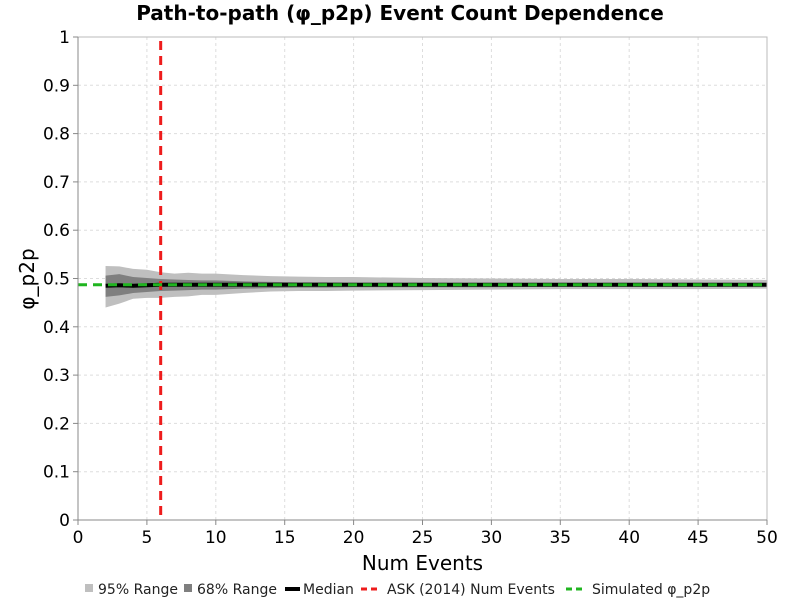 The height and width of the screenshot is (600, 800). What do you see at coordinates (237, 590) in the screenshot?
I see `legend-label-1: 68% Range` at bounding box center [237, 590].